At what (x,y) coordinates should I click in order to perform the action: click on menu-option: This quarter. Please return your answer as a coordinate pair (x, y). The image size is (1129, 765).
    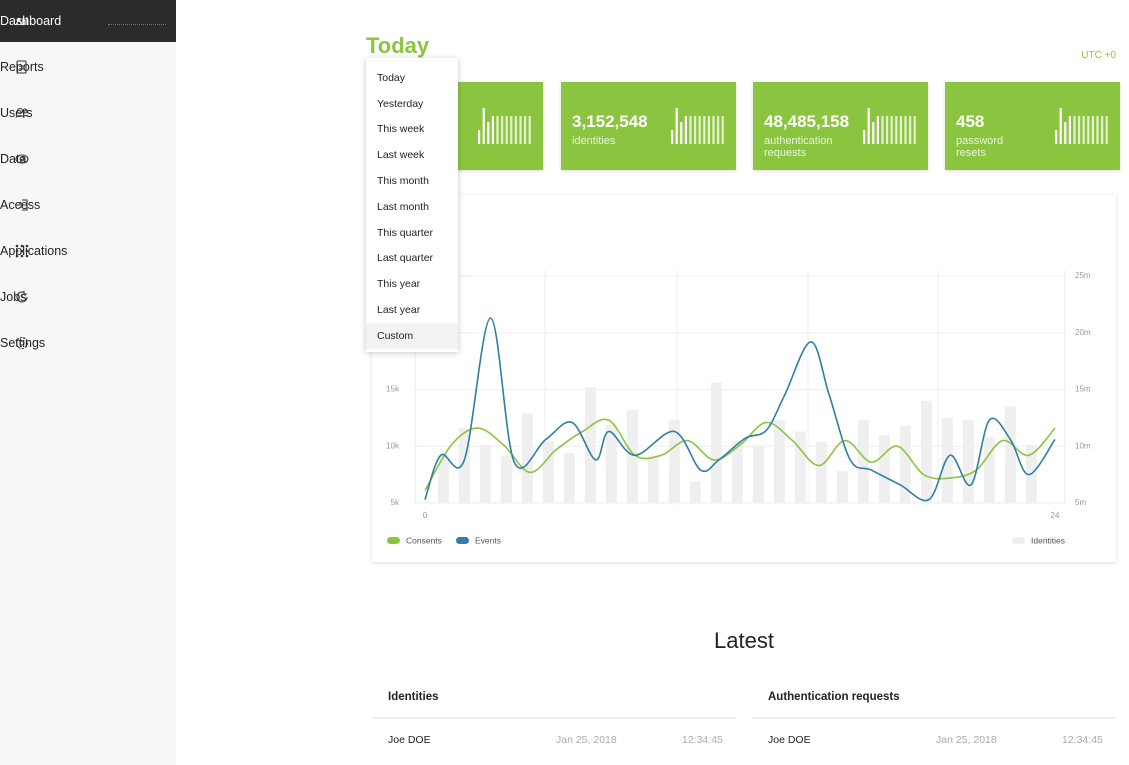
    Looking at the image, I should click on (405, 232).